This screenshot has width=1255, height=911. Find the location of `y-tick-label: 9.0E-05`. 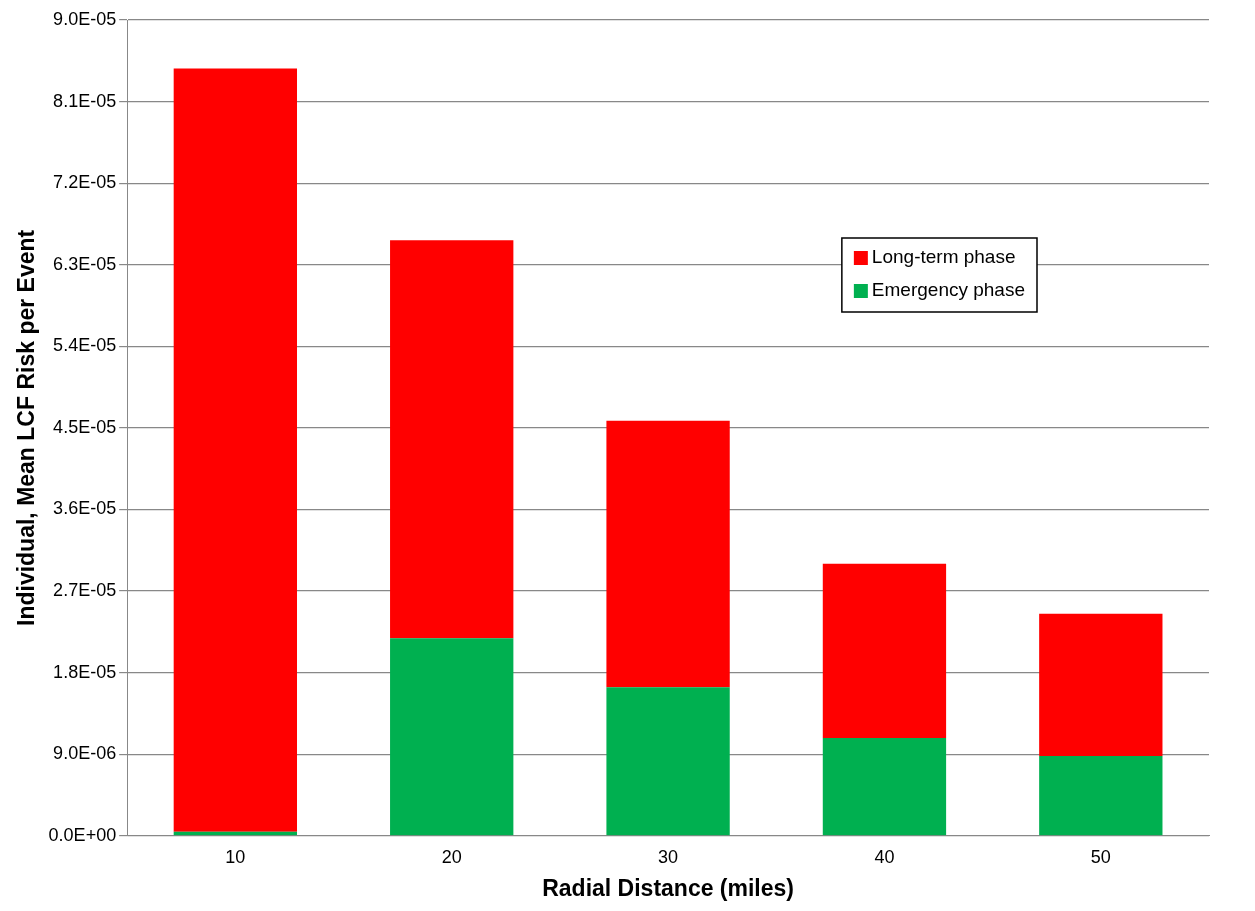

y-tick-label: 9.0E-05 is located at coordinates (85, 18).